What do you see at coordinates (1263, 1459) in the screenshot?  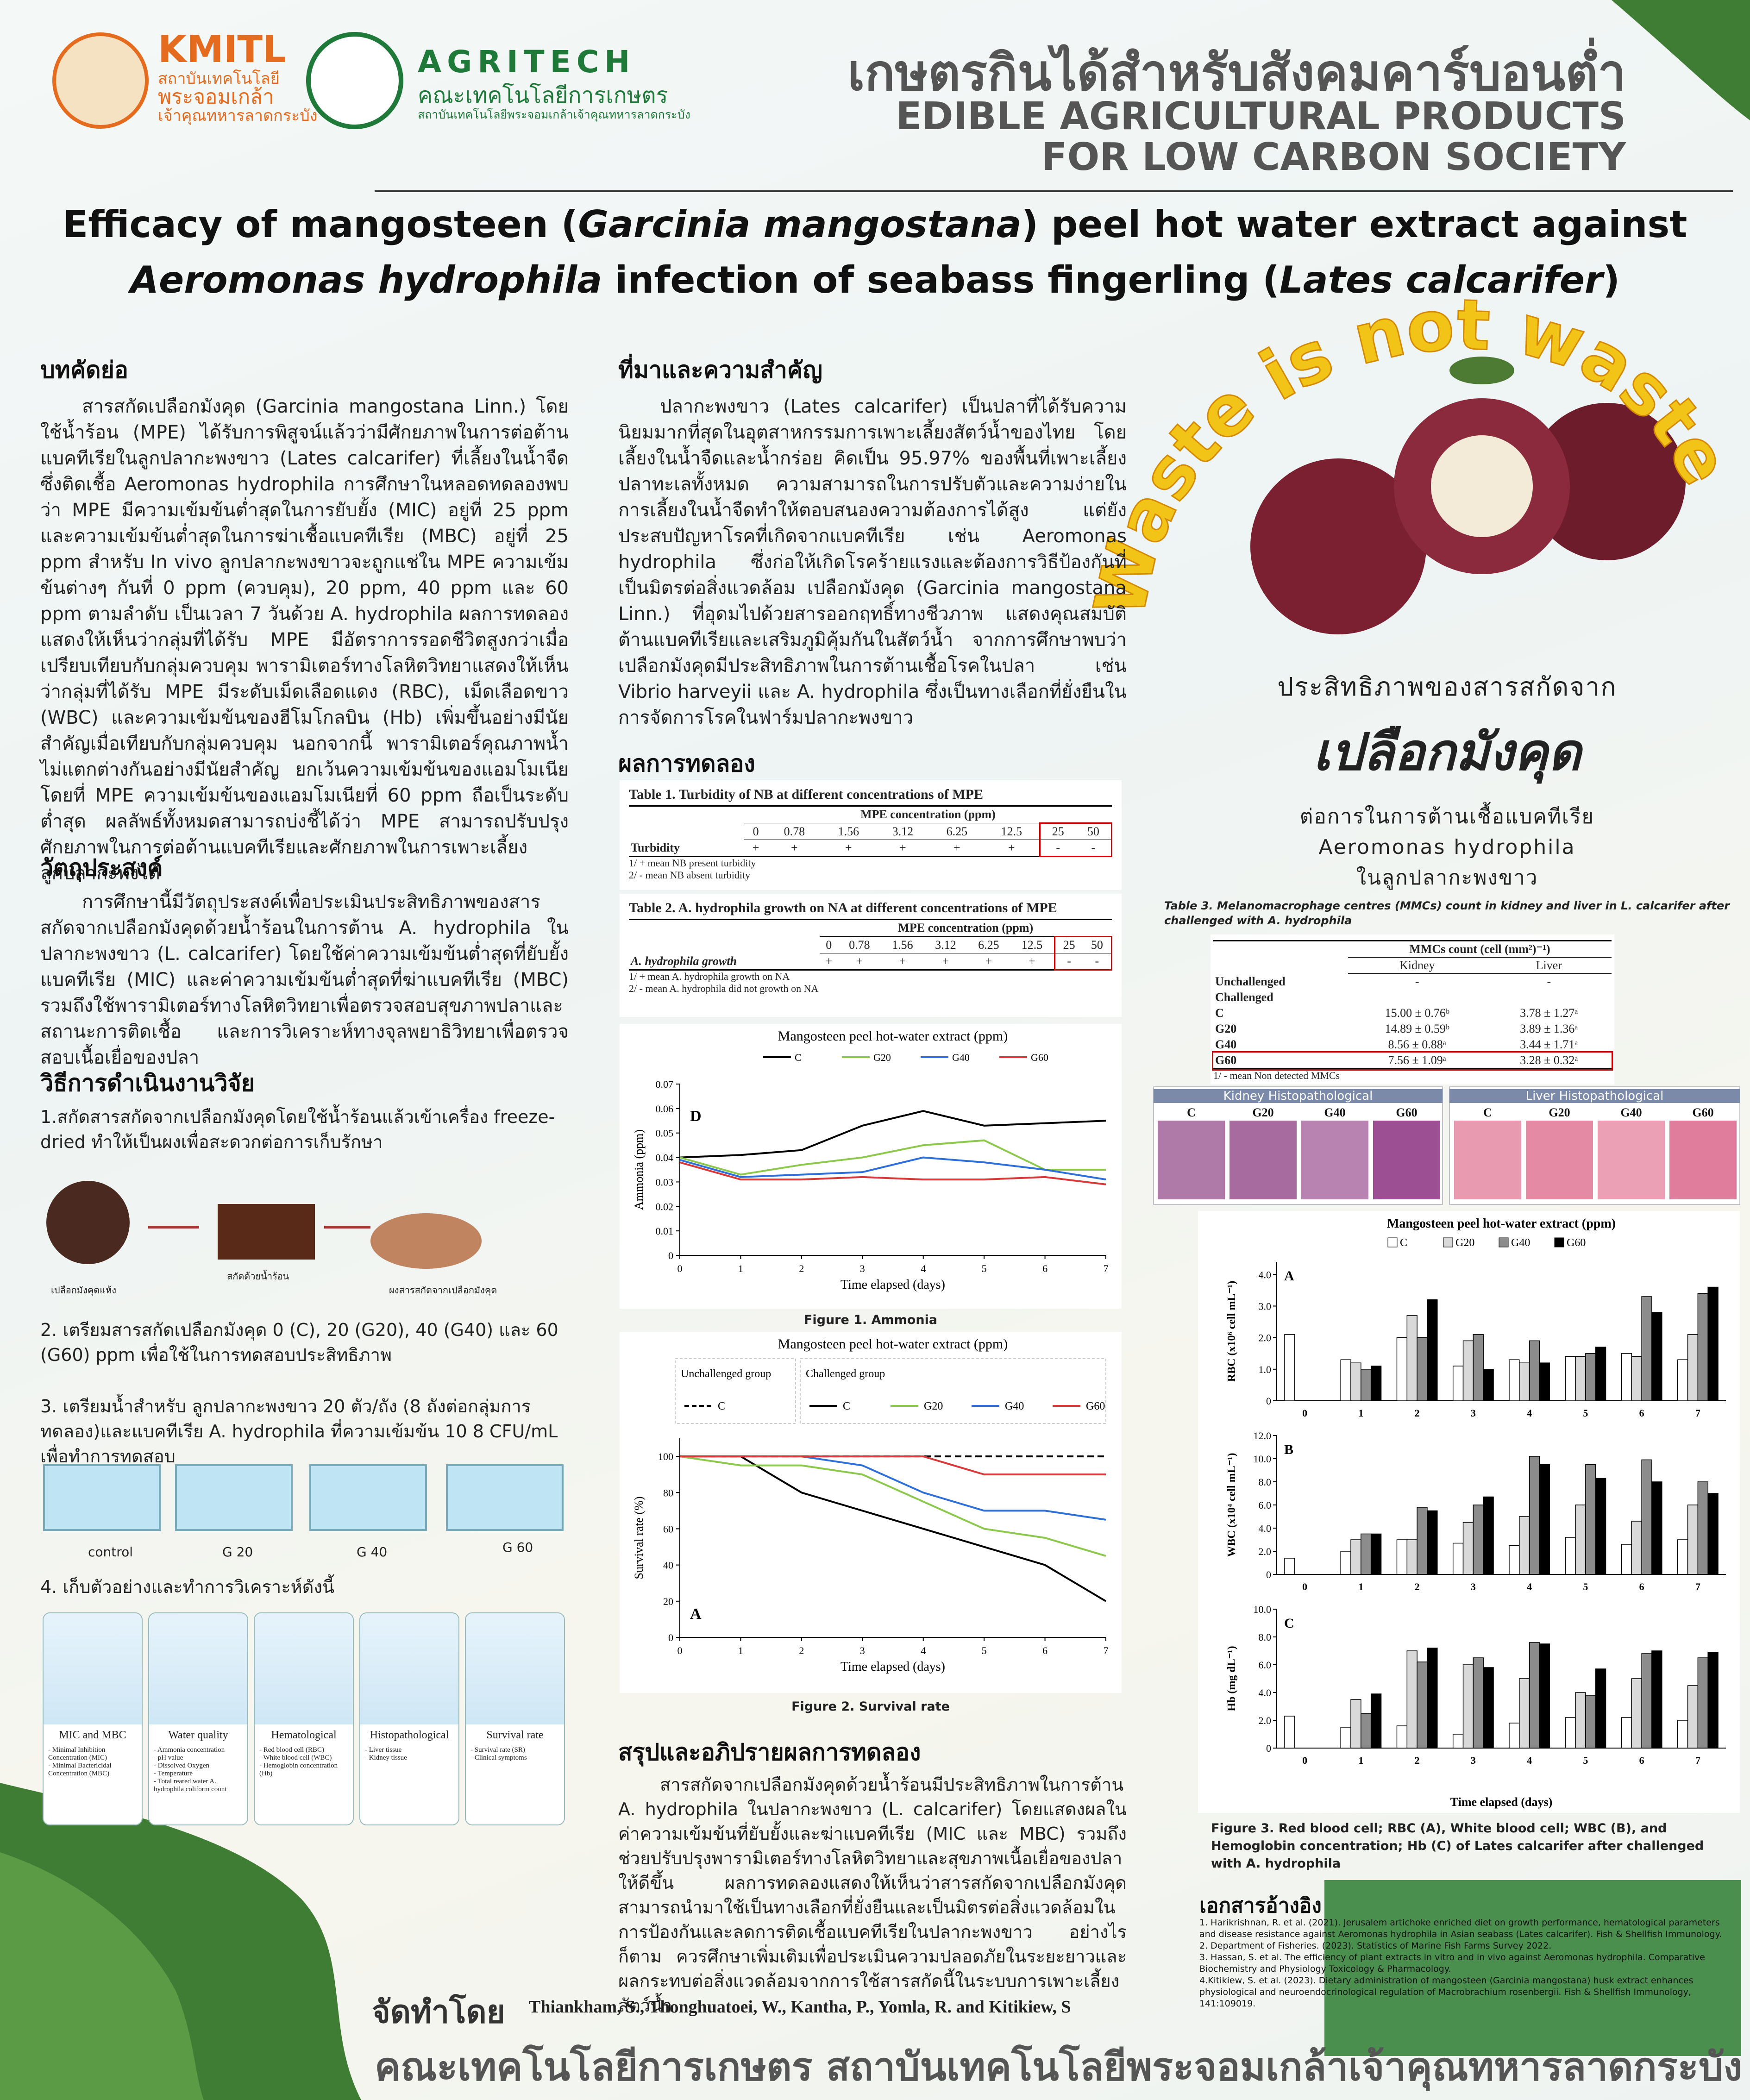 I see `y-tick-label: 10.0` at bounding box center [1263, 1459].